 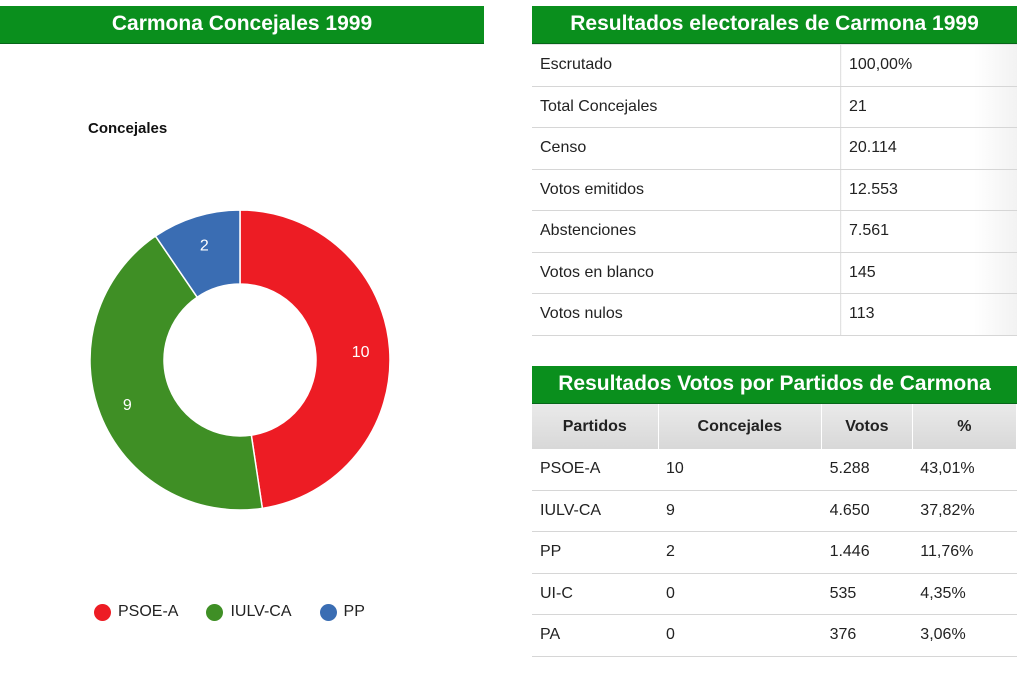 I want to click on percent-cell: 4,35%, so click(x=964, y=594).